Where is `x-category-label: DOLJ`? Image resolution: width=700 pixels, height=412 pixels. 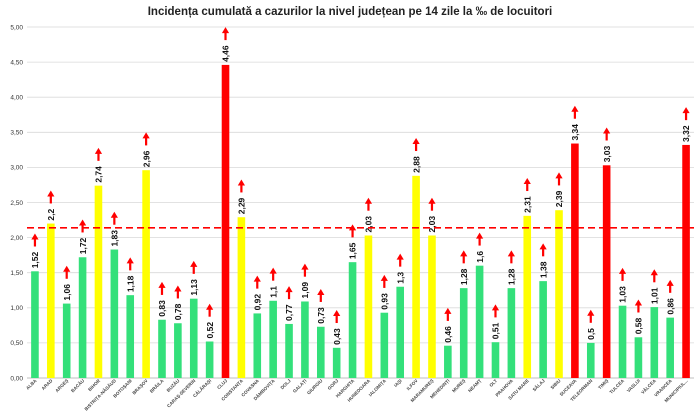
x-category-label: DOLJ is located at coordinates (286, 384).